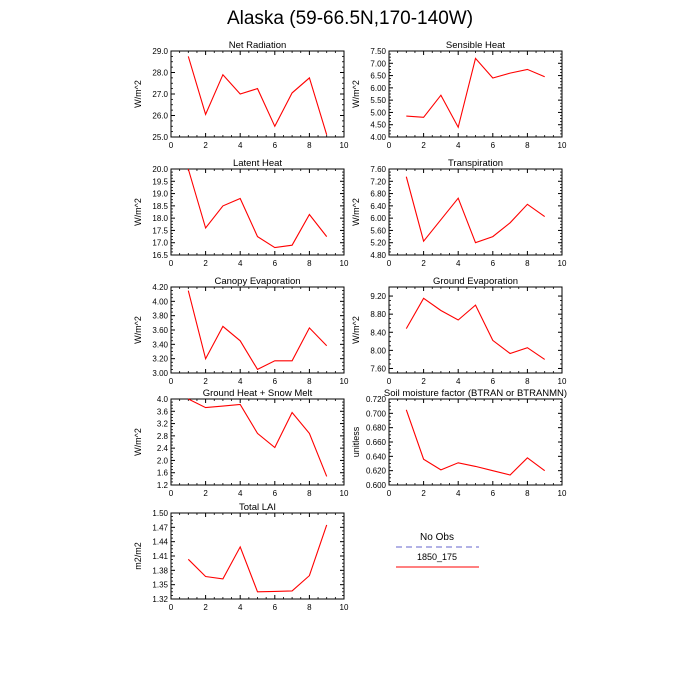 The width and height of the screenshot is (700, 700). What do you see at coordinates (160, 169) in the screenshot?
I see `y-tick-label: 20.0` at bounding box center [160, 169].